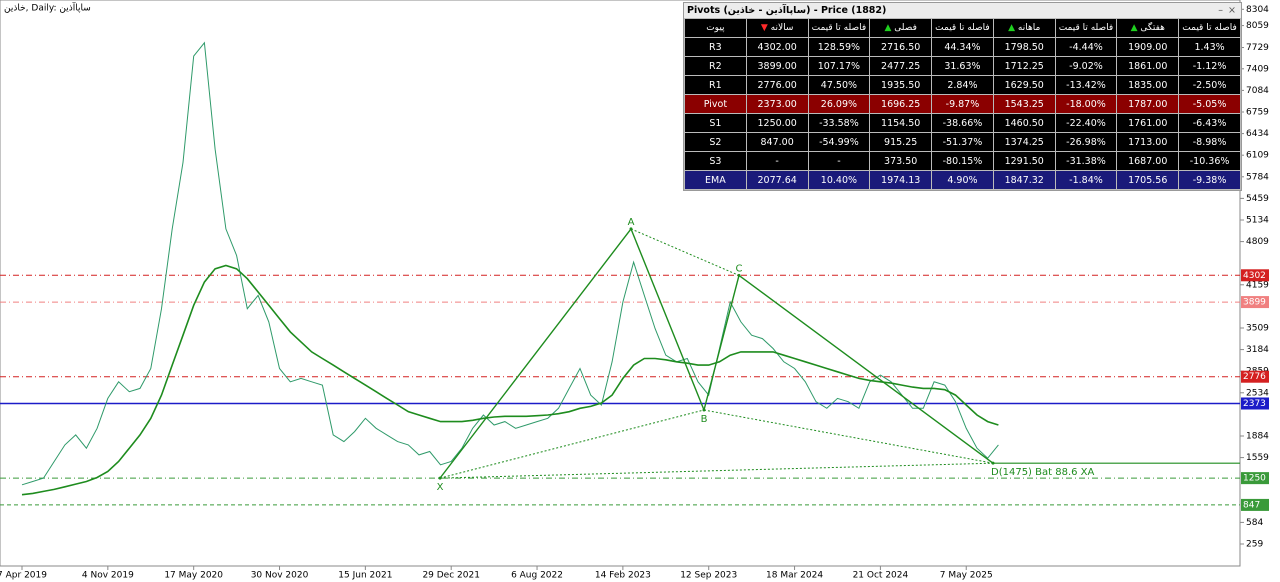 The width and height of the screenshot is (1280, 582). What do you see at coordinates (1086, 104) in the screenshot?
I see `pivot-cell: -18.00%` at bounding box center [1086, 104].